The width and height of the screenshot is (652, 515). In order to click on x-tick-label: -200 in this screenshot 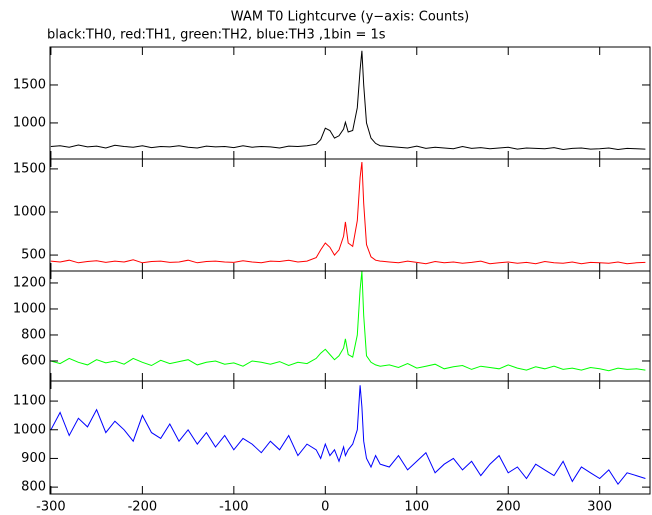, I will do `click(143, 507)`.